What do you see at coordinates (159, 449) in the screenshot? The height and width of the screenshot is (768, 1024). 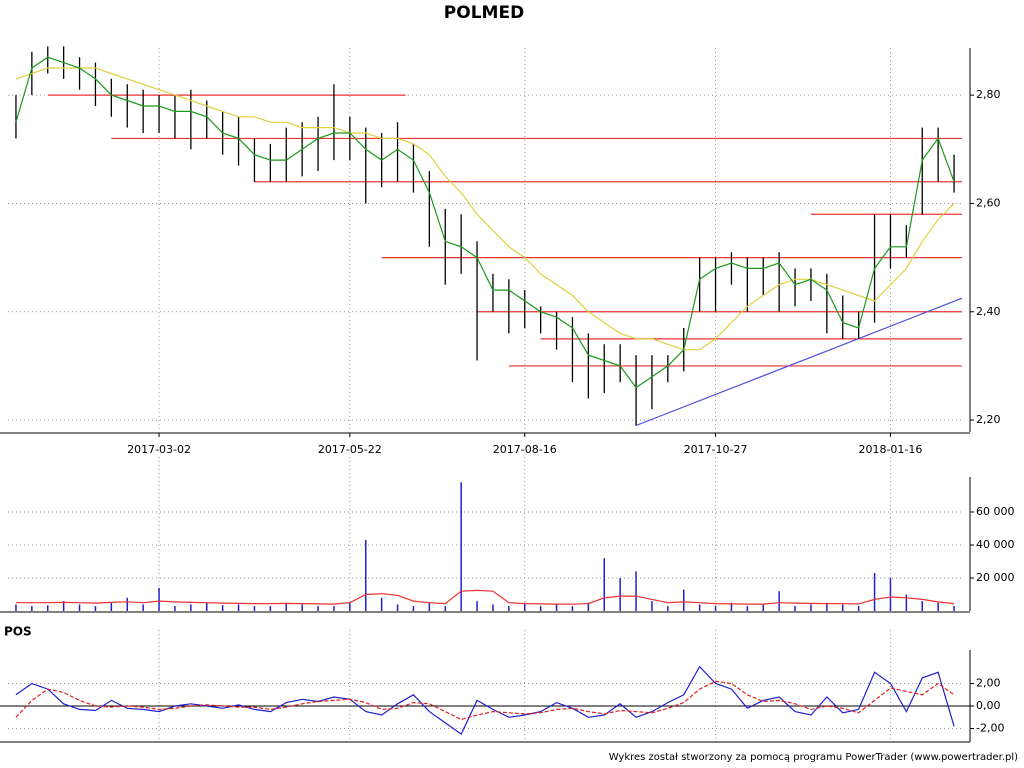 I see `x-tick-label: 2017-03-02` at bounding box center [159, 449].